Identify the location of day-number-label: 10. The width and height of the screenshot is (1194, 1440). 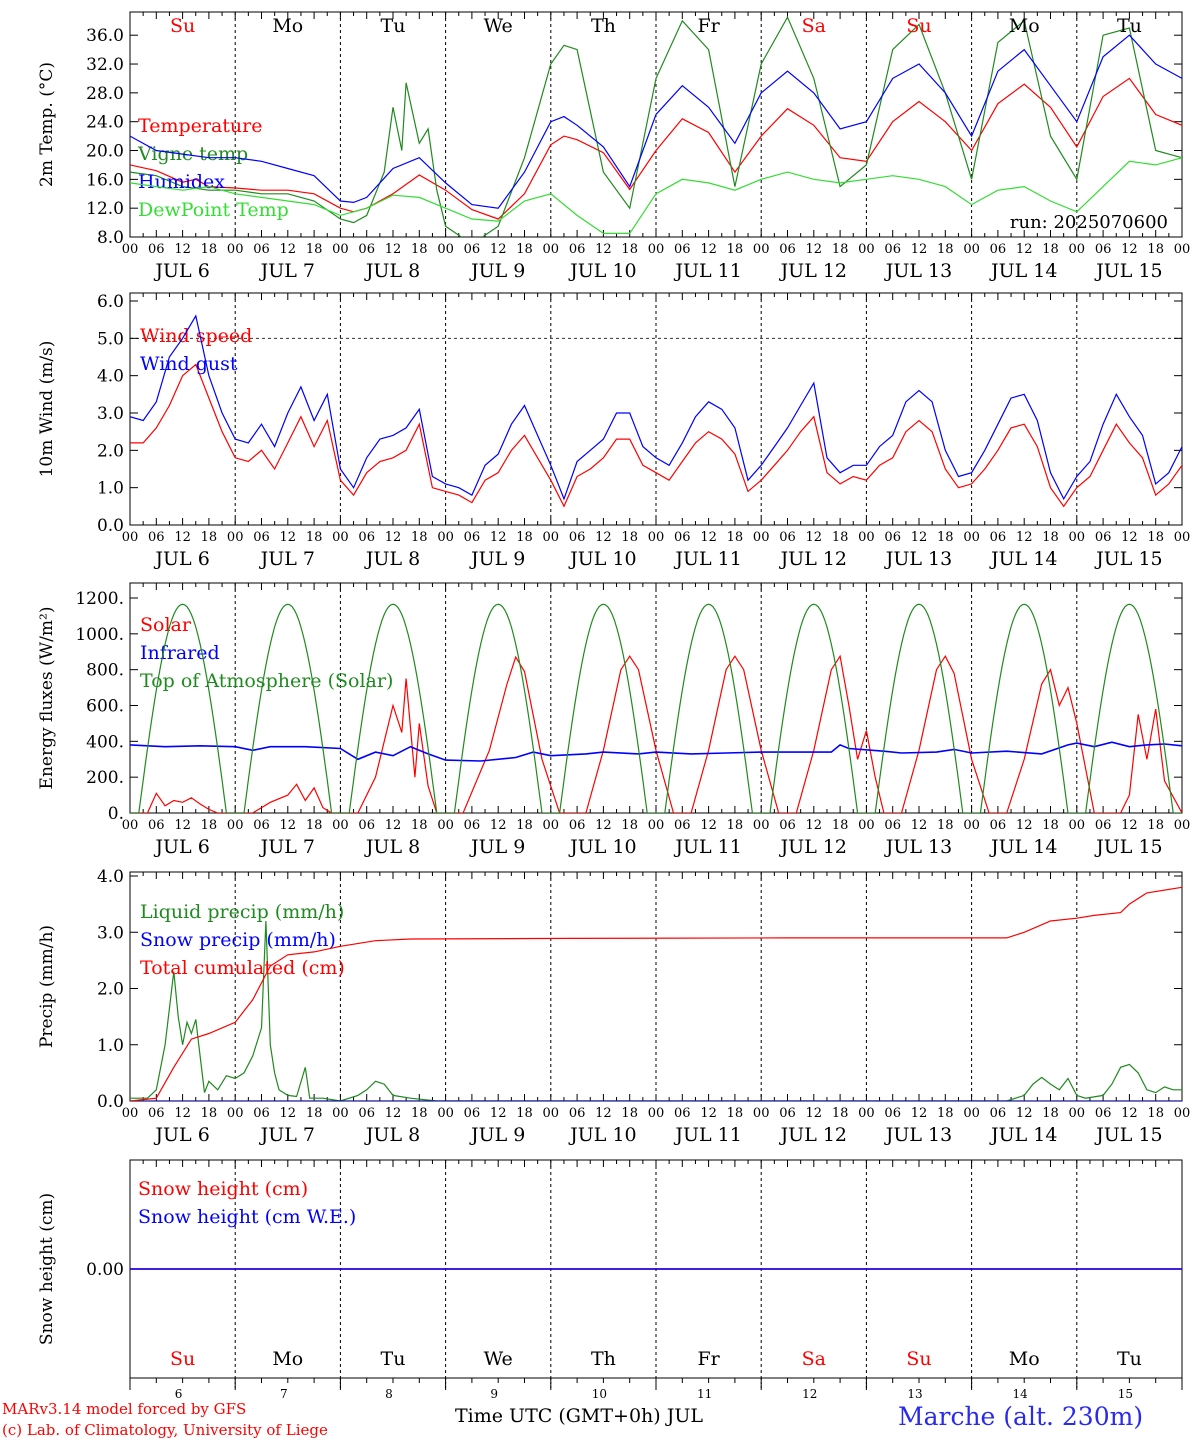
(599, 1394).